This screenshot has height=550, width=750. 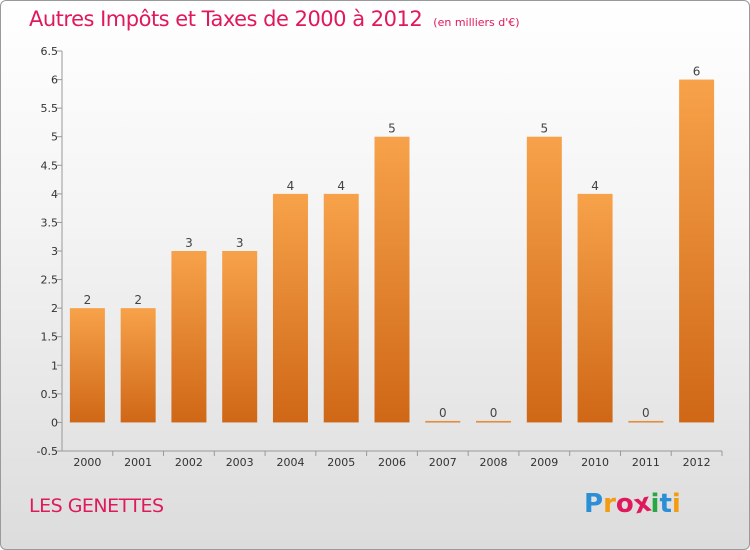 What do you see at coordinates (226, 19) in the screenshot?
I see `chart-title: Autres Impôts et Taxes de 2000 à 2012` at bounding box center [226, 19].